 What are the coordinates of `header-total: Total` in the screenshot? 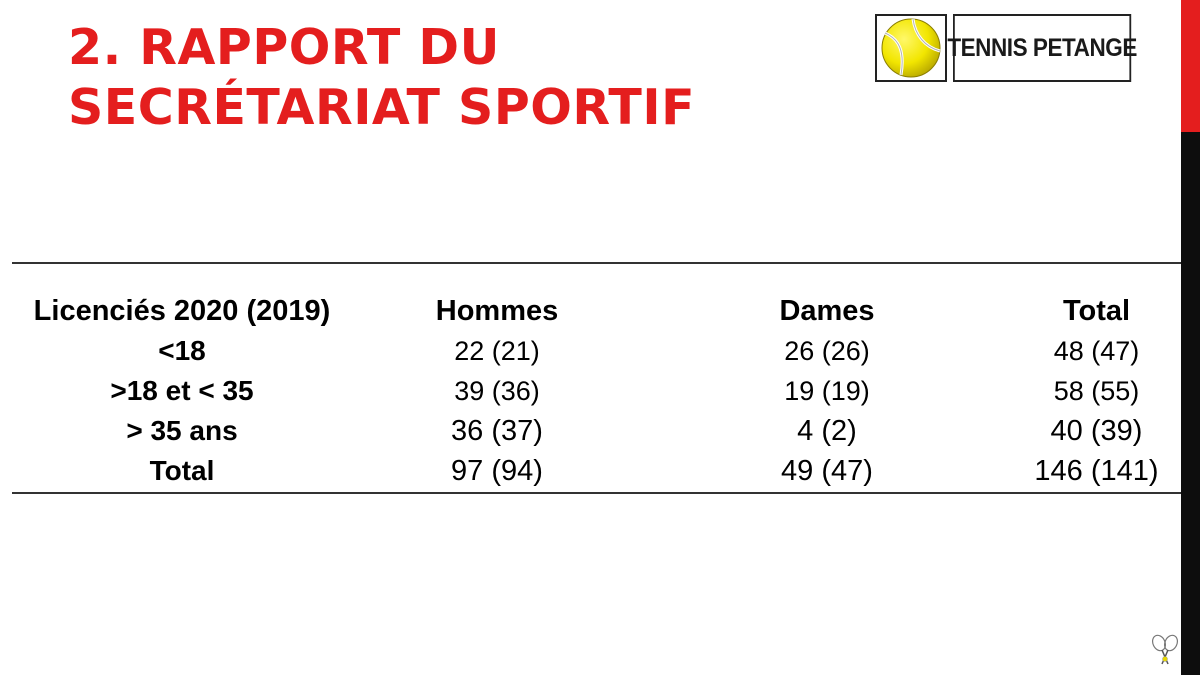 It's located at (1096, 311).